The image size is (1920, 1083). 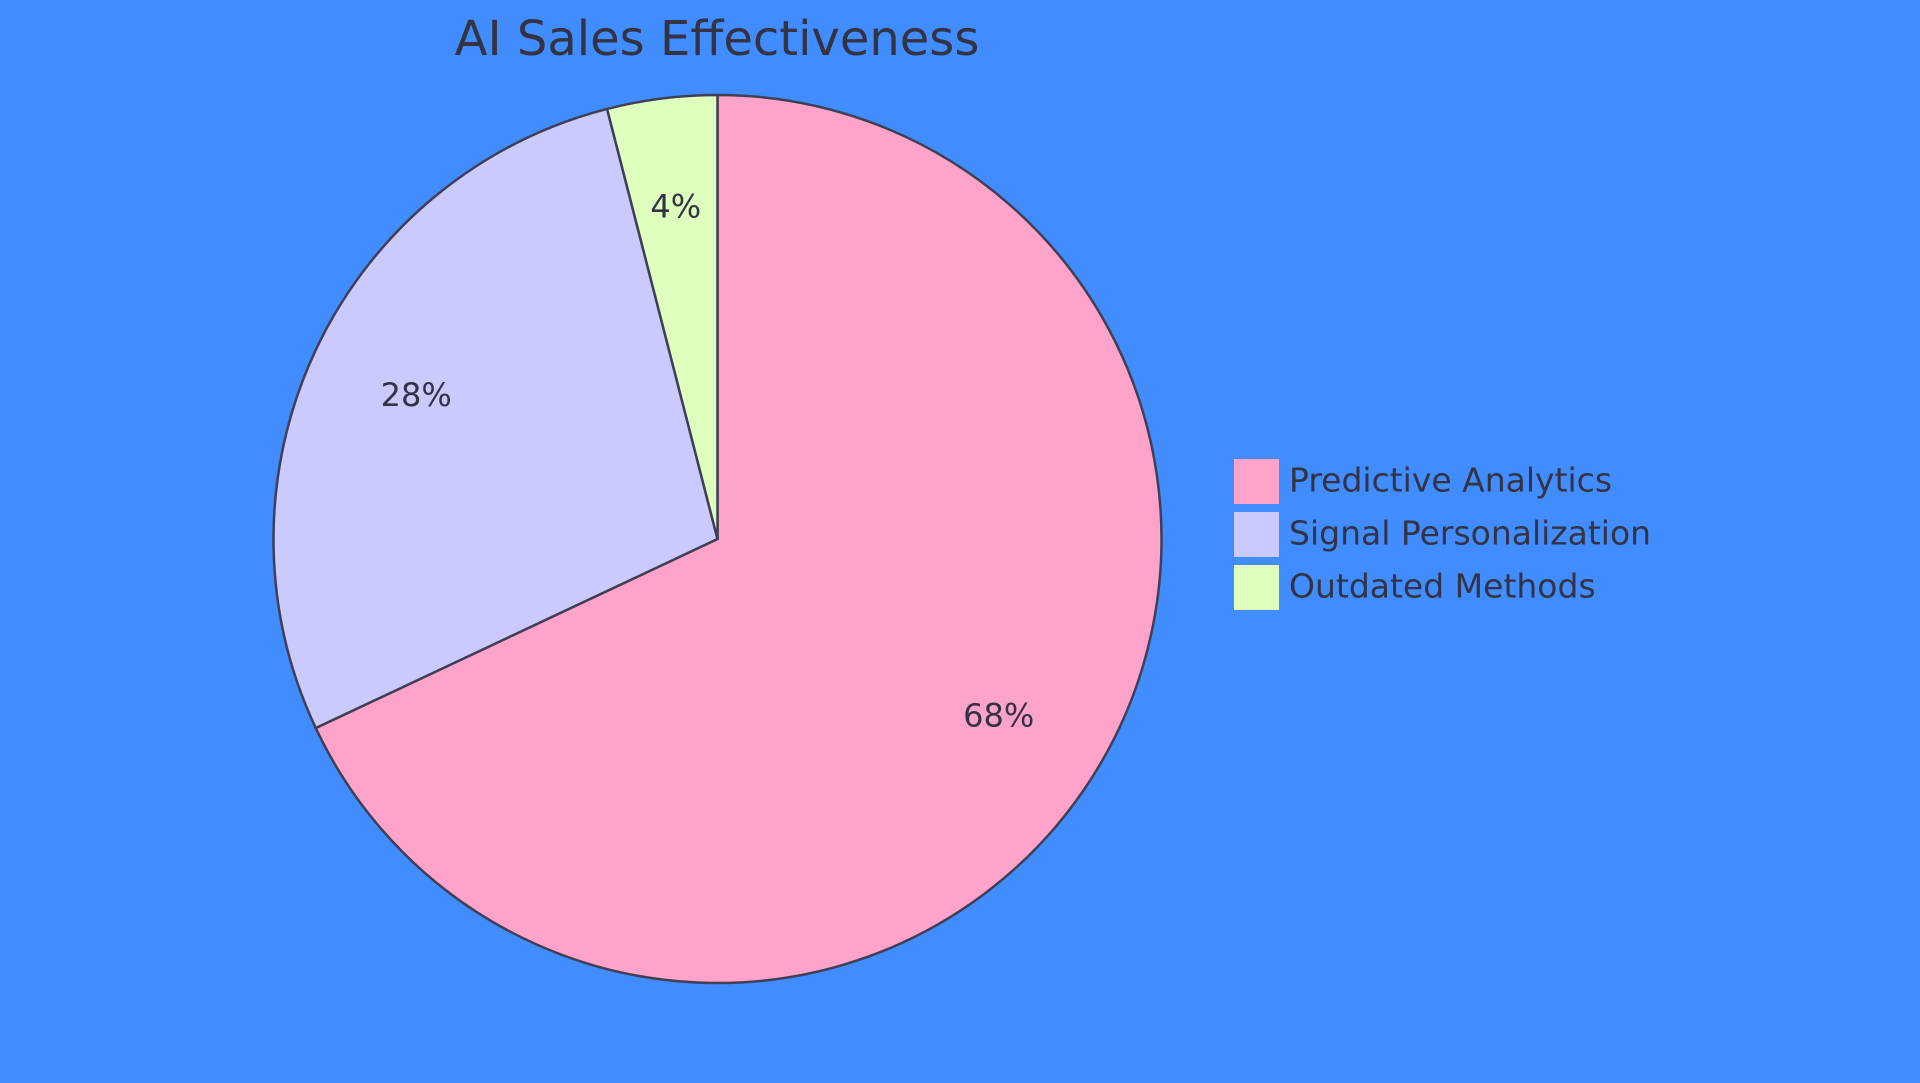 I want to click on data-label: 4%, so click(x=675, y=207).